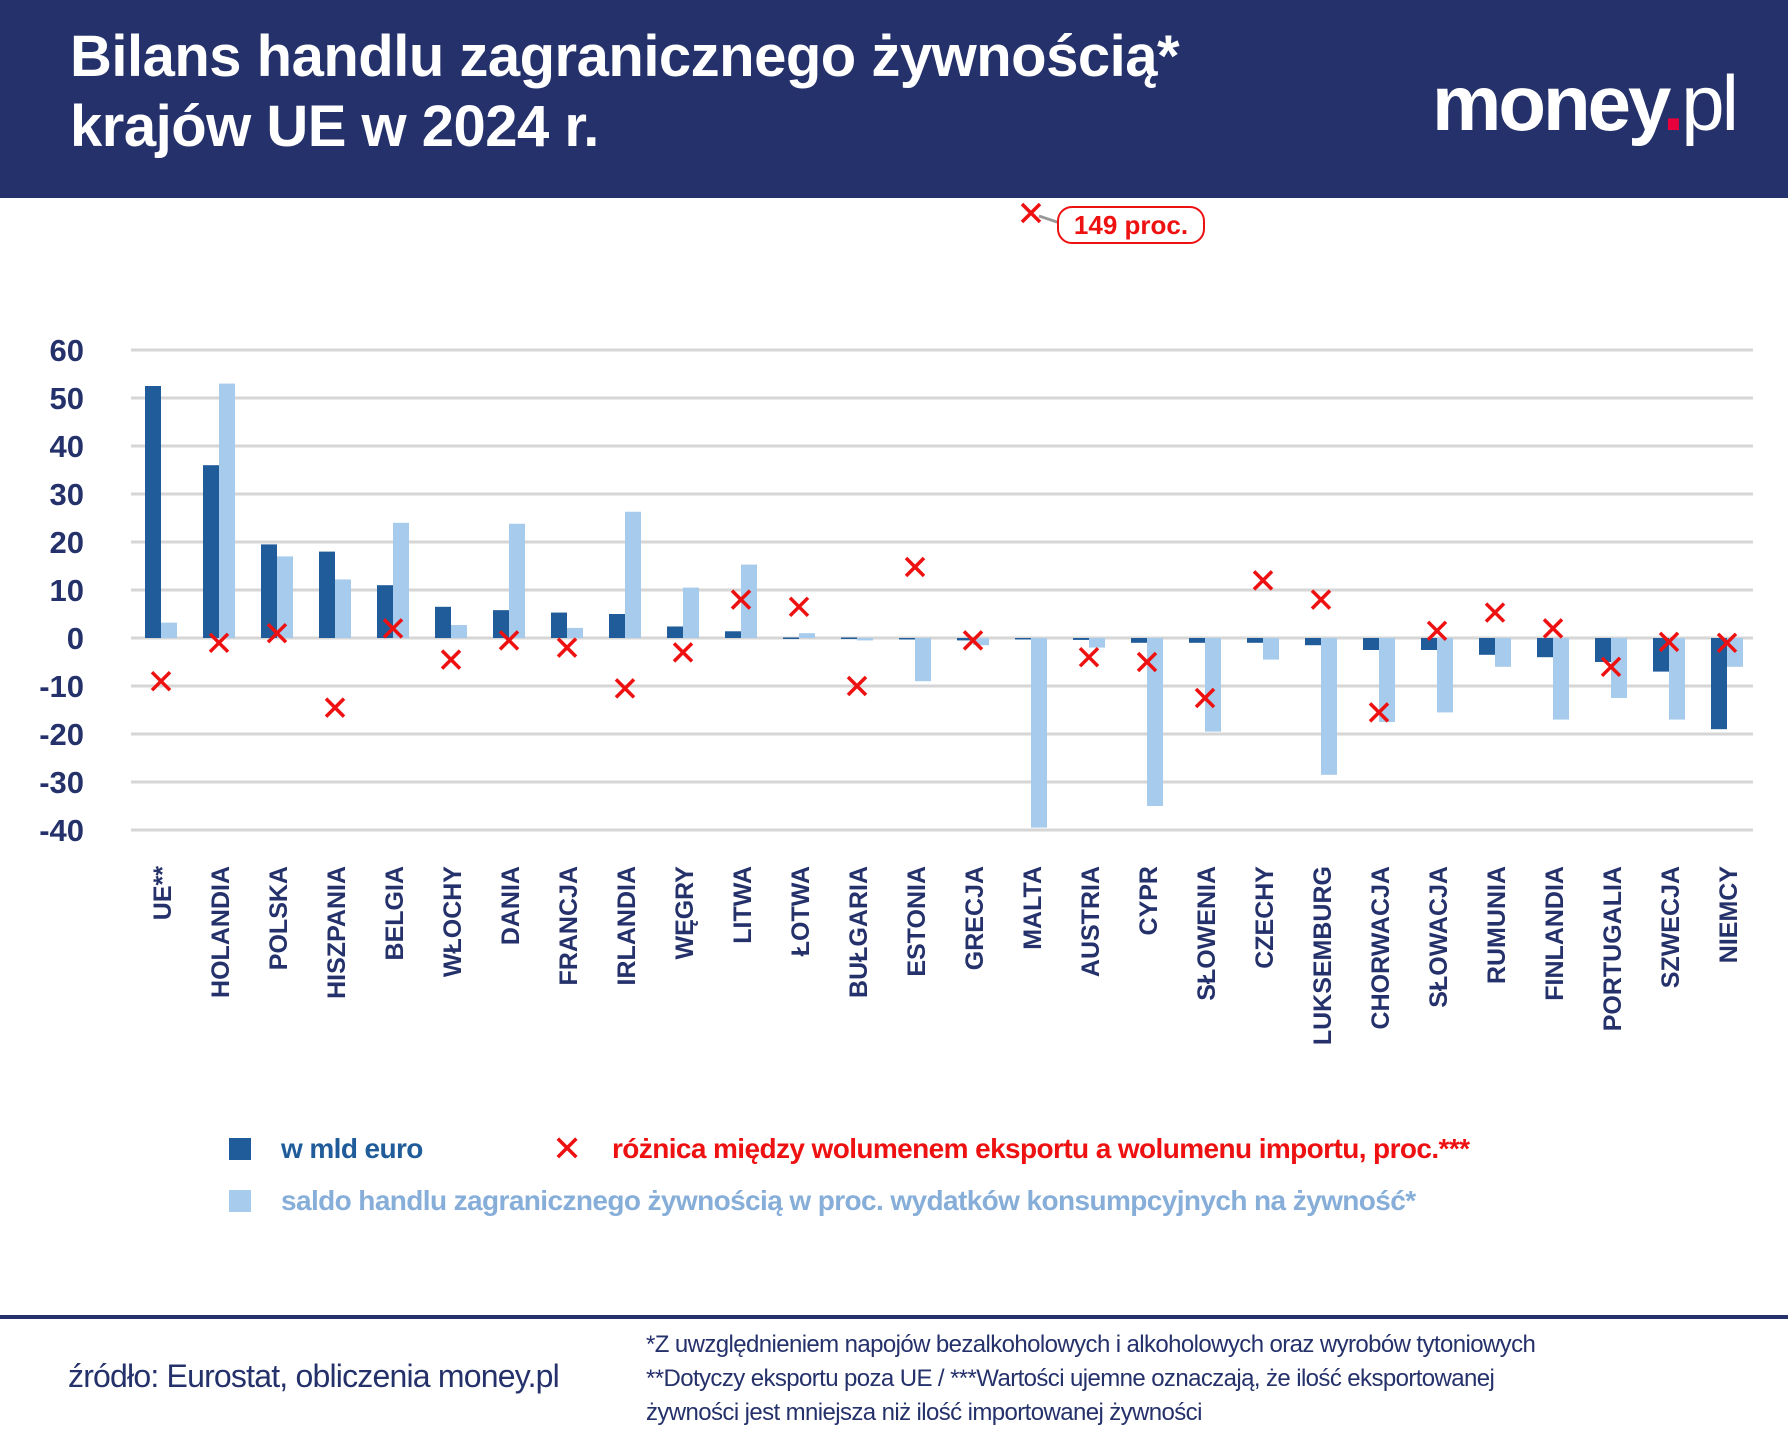 The image size is (1788, 1440). I want to click on x-category-label: UE**, so click(163, 893).